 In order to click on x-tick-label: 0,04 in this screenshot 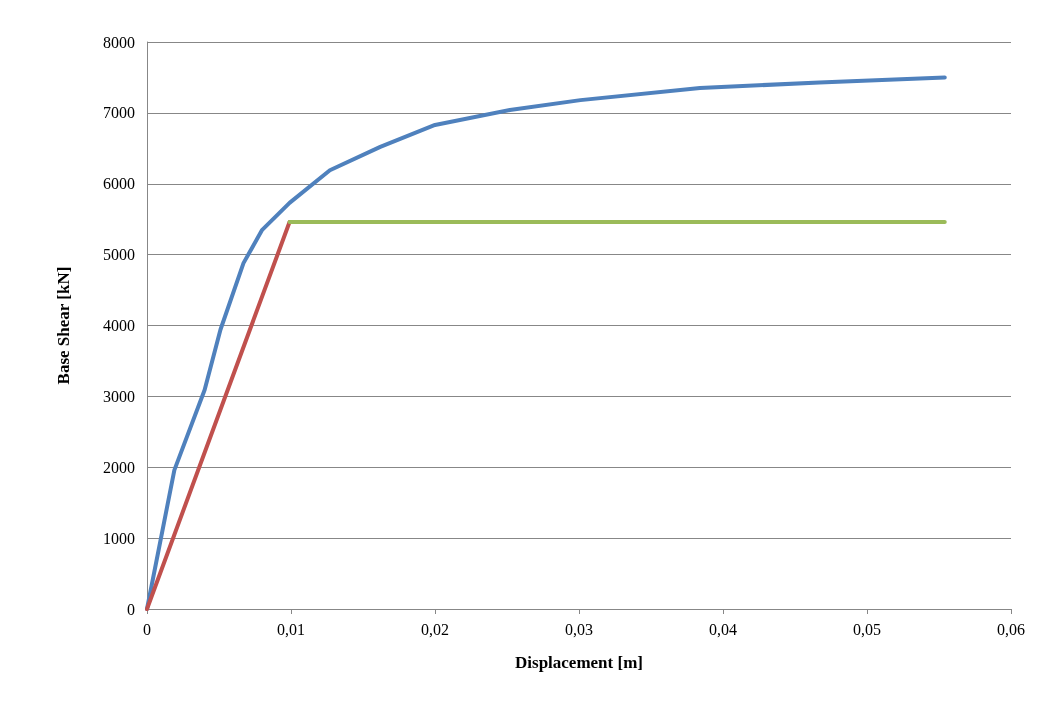, I will do `click(723, 629)`.